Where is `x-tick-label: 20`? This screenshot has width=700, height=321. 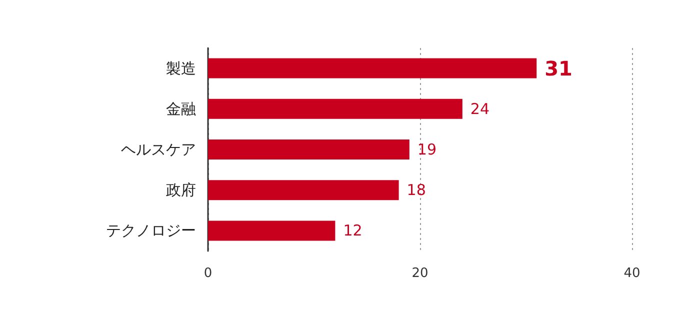 x-tick-label: 20 is located at coordinates (420, 273).